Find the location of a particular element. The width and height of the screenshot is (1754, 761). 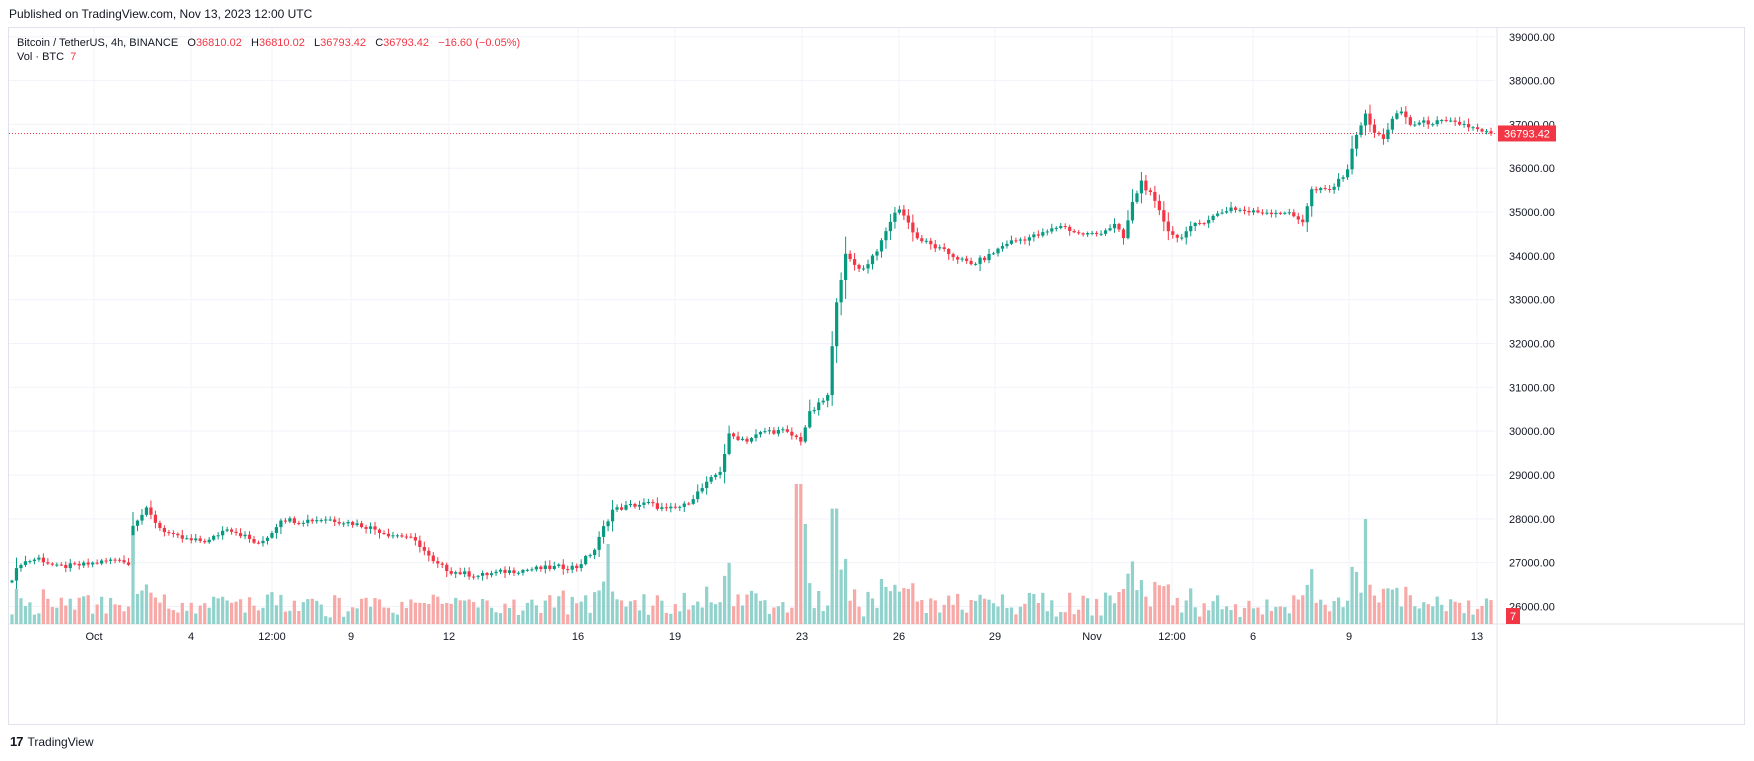

x-tick-label: 12 is located at coordinates (449, 637).